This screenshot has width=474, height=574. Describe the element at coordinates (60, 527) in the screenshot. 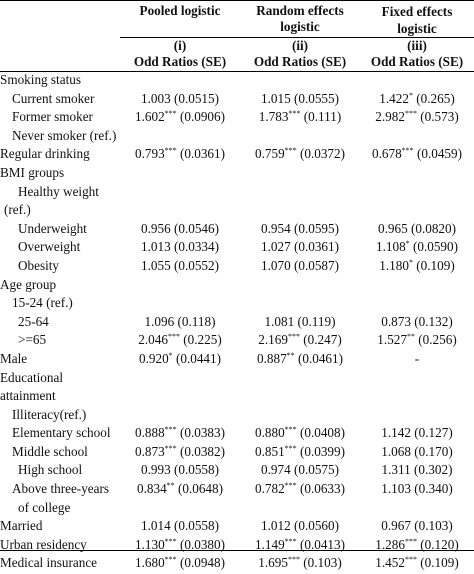

I see `row-label: Married` at that location.